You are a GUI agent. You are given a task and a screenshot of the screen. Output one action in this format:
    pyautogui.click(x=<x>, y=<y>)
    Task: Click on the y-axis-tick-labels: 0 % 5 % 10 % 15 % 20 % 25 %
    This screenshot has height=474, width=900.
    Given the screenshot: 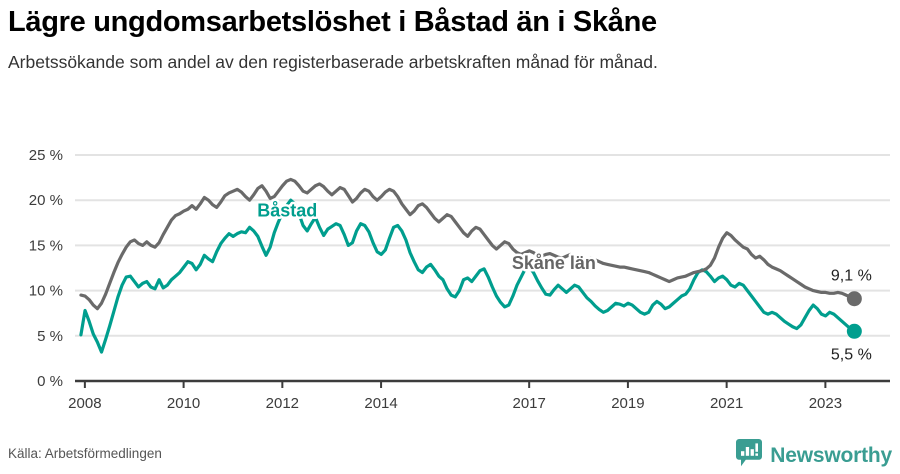 What is the action you would take?
    pyautogui.click(x=46, y=268)
    